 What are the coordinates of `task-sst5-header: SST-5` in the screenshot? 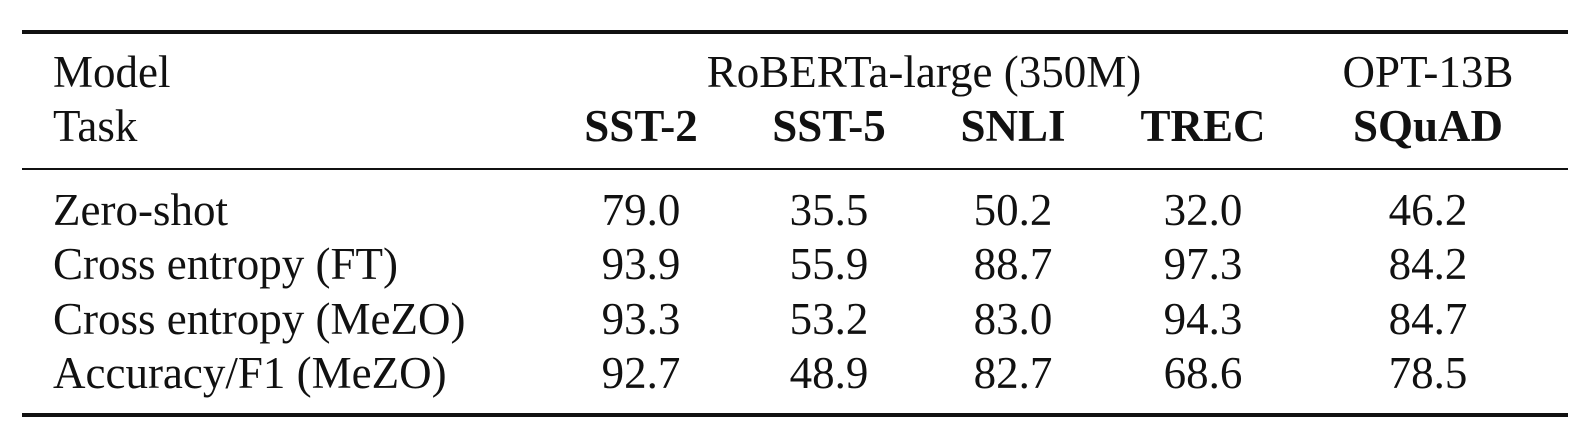 It's located at (829, 126).